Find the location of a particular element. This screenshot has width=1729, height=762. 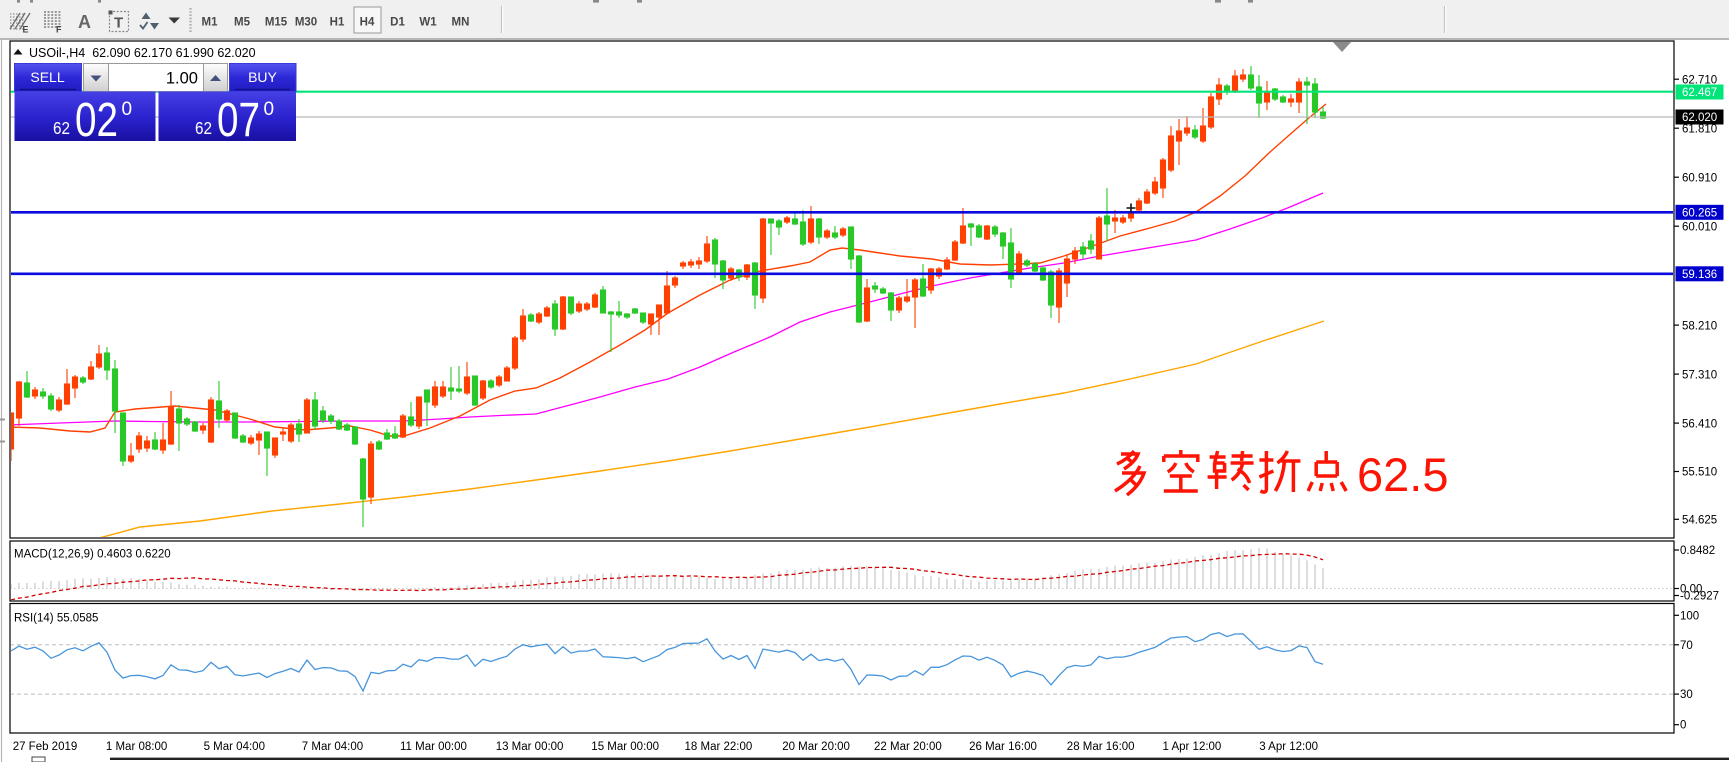

svg-text: 07 is located at coordinates (238, 120).